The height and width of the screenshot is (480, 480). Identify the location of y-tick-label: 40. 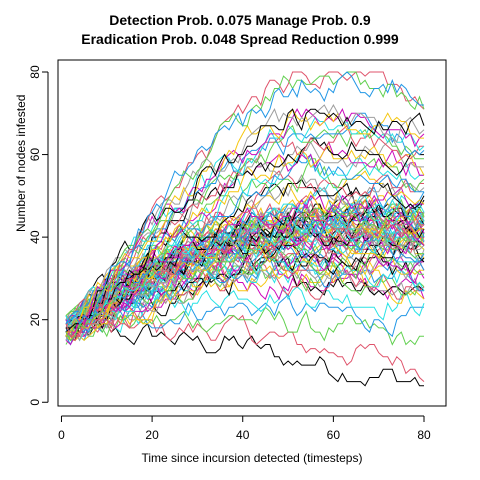
(35, 237).